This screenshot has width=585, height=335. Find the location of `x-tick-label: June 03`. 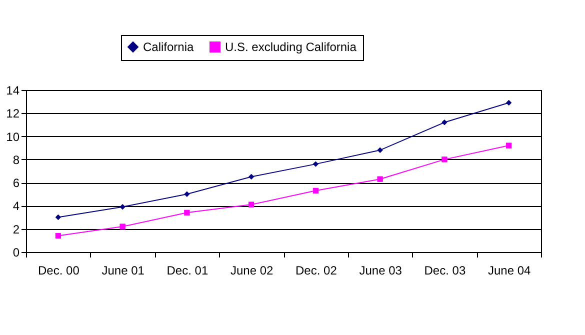

x-tick-label: June 03 is located at coordinates (380, 271).